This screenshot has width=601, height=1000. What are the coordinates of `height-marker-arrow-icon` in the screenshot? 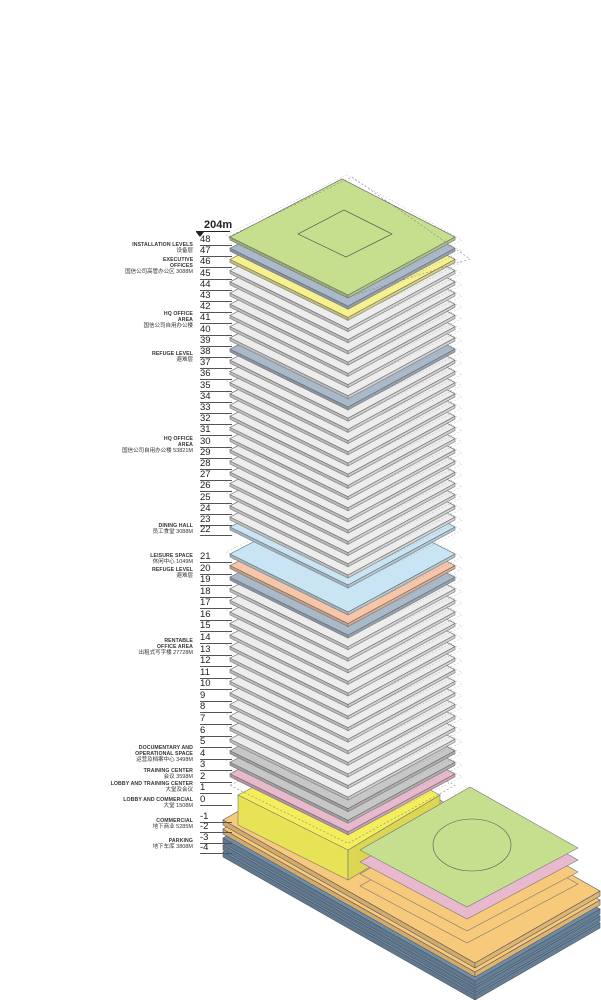 It's located at (200, 234).